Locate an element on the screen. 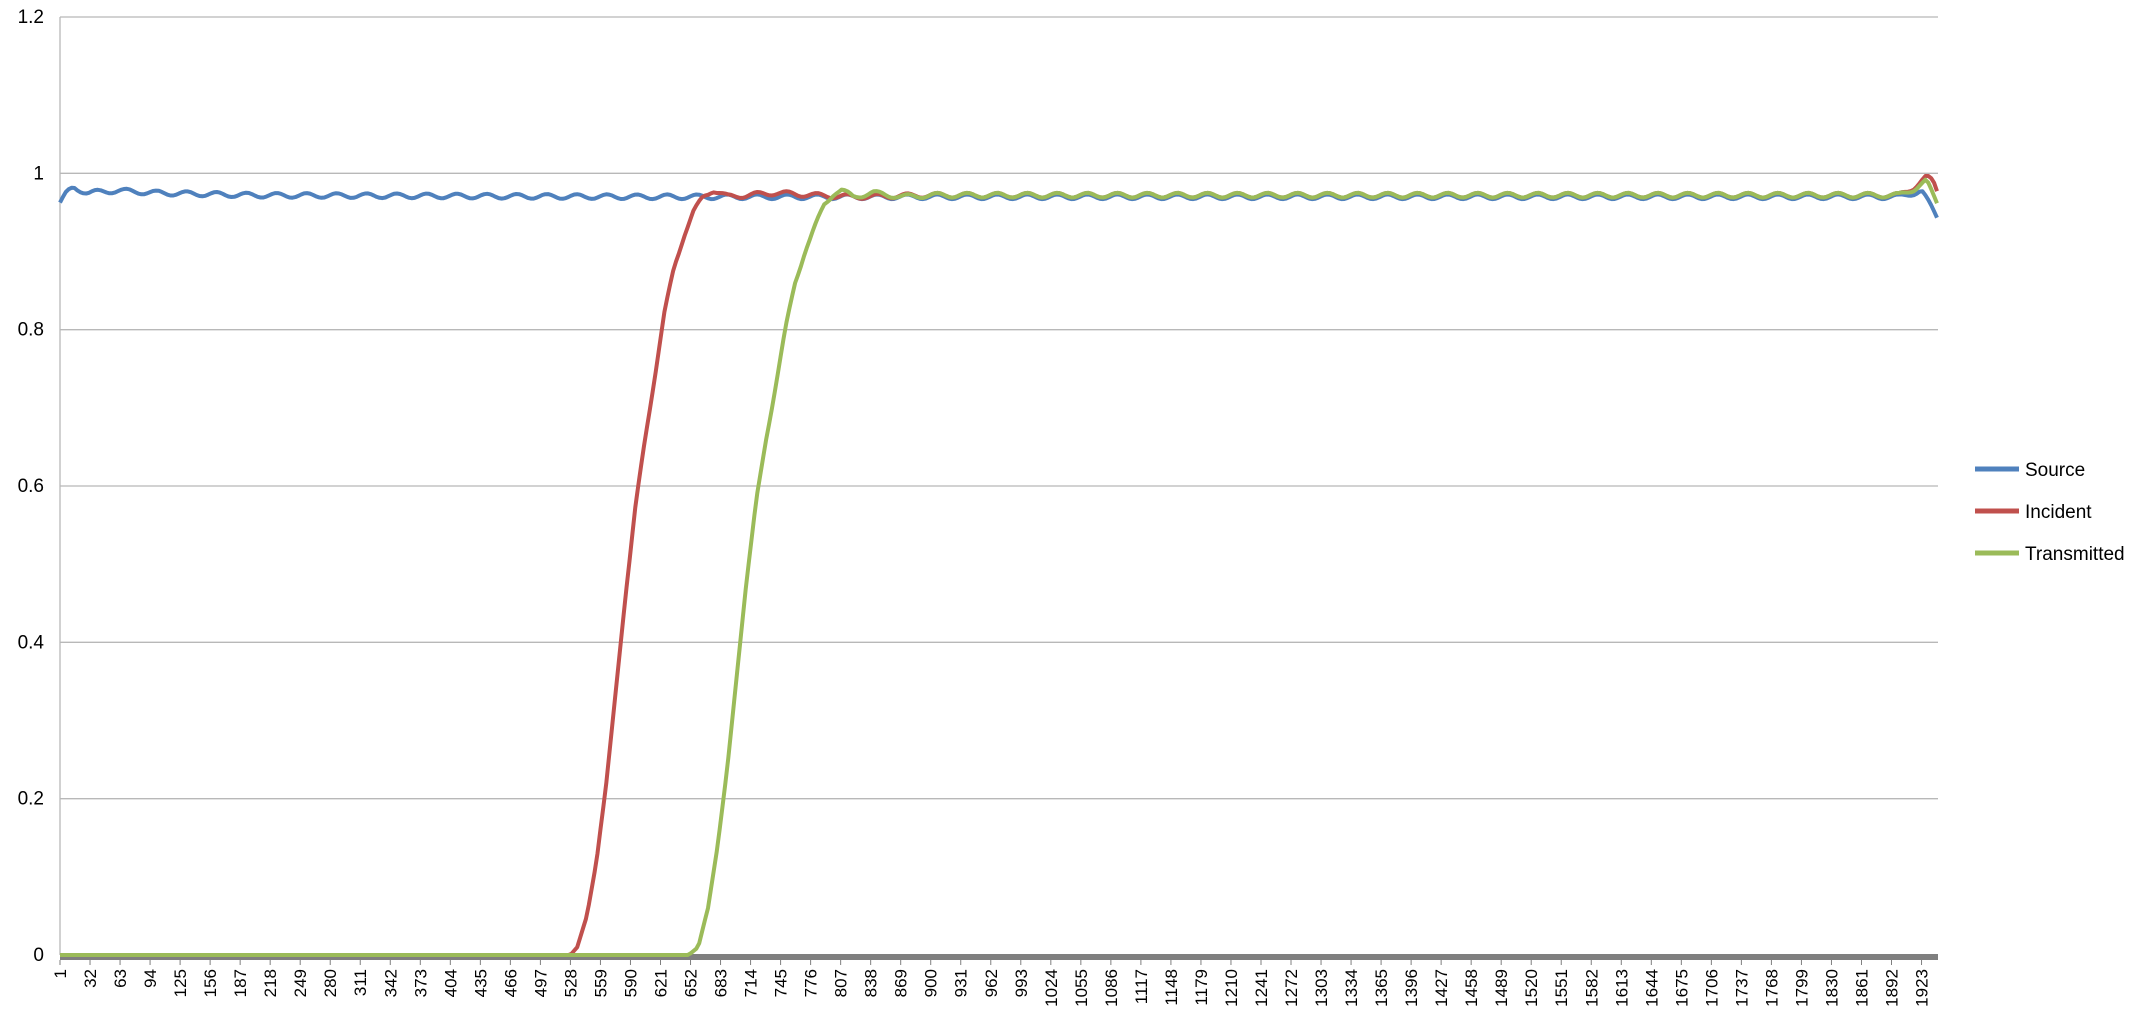 The image size is (2149, 1023). x-tick-label: 931 is located at coordinates (961, 983).